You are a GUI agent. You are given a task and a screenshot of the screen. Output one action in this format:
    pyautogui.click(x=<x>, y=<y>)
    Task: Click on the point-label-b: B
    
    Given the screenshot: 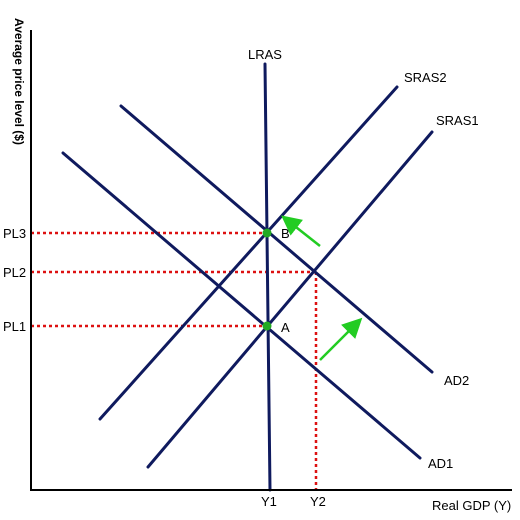 What is the action you would take?
    pyautogui.click(x=285, y=233)
    